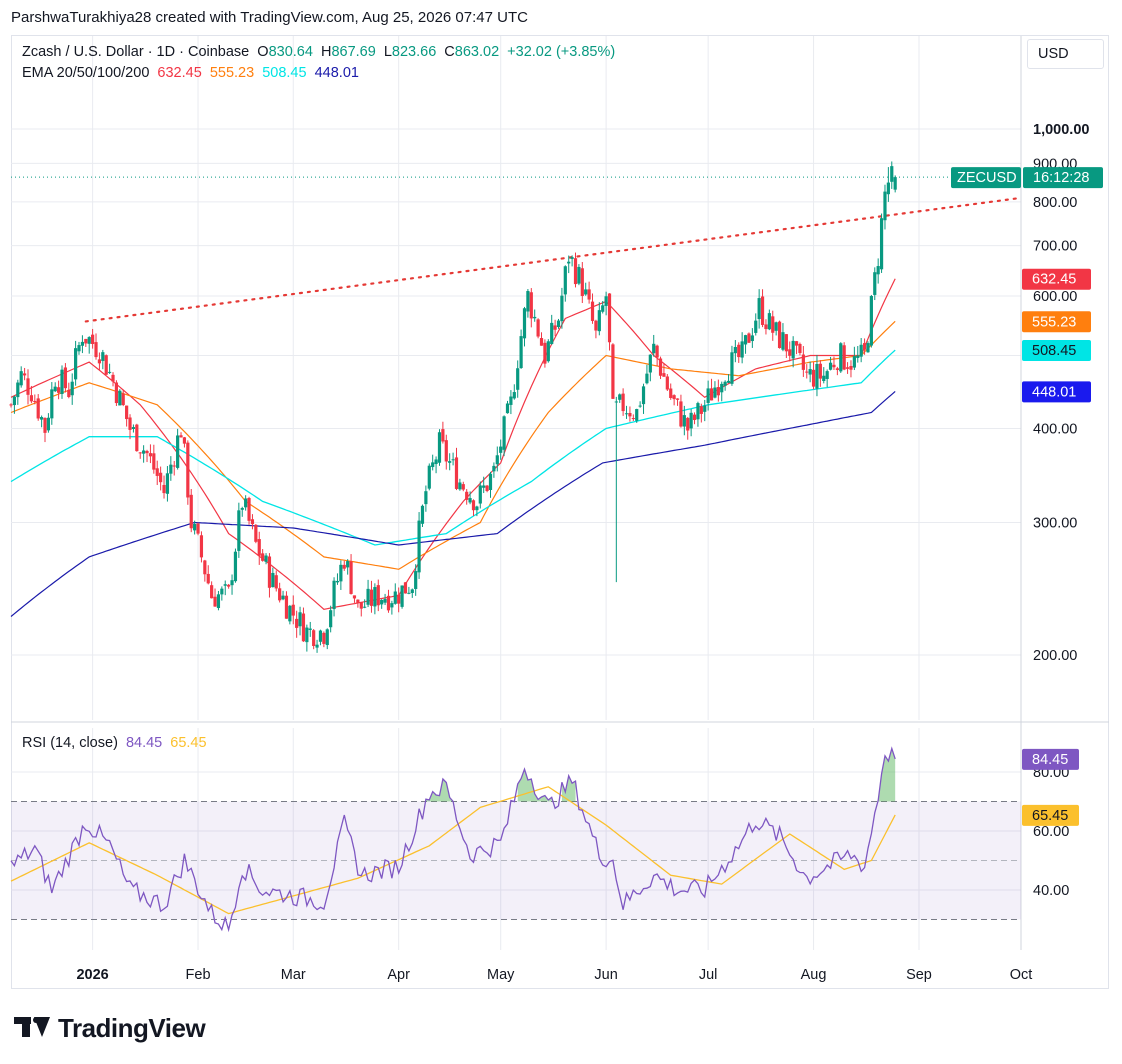 The width and height of the screenshot is (1122, 1064). Describe the element at coordinates (605, 975) in the screenshot. I see `time-tick-label: Jun` at that location.